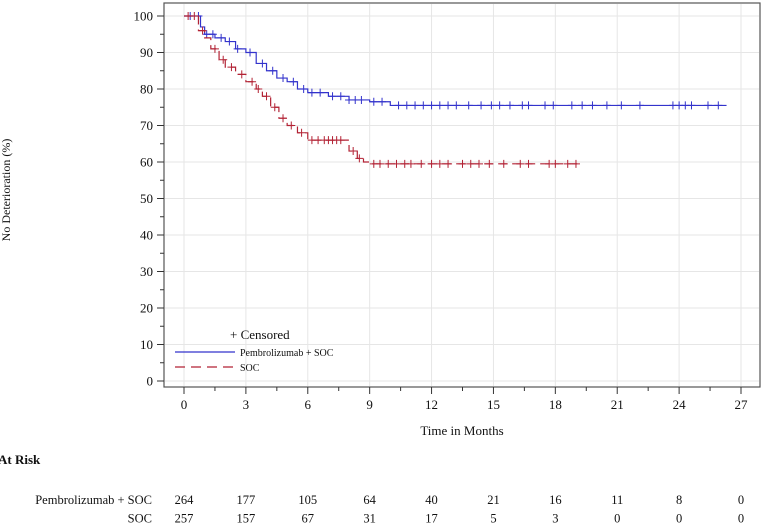 The image size is (765, 529). What do you see at coordinates (369, 500) in the screenshot?
I see `at-risk-value: 64` at bounding box center [369, 500].